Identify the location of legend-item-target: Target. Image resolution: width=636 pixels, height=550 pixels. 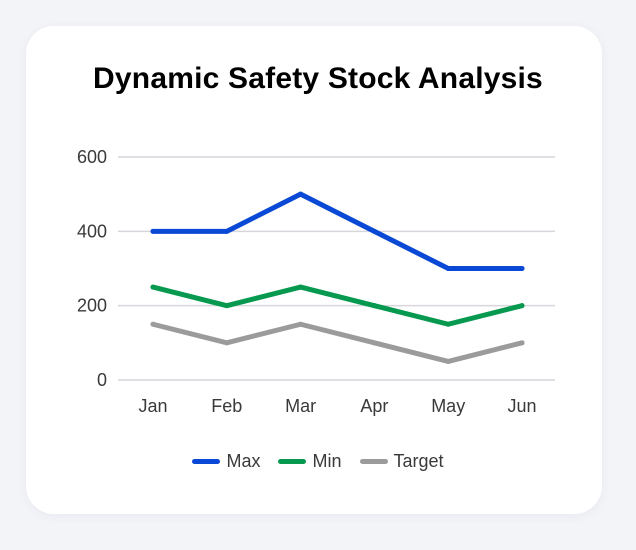
(401, 461).